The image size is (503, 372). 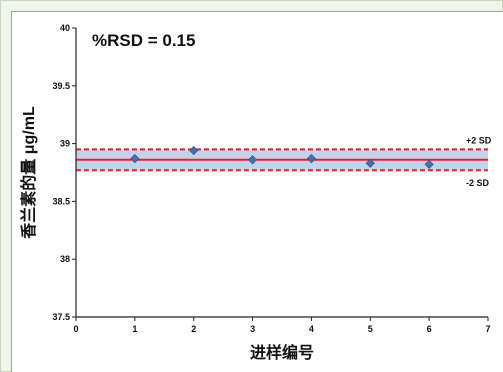 What do you see at coordinates (65, 259) in the screenshot?
I see `y-tick-label: 38` at bounding box center [65, 259].